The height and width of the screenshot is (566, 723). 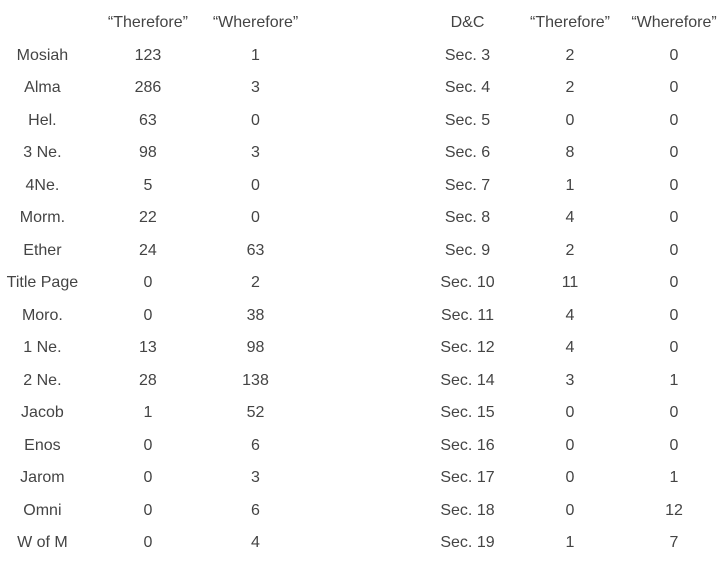 I want to click on table-row: 3 Ne. 98 3, so click(x=150, y=153).